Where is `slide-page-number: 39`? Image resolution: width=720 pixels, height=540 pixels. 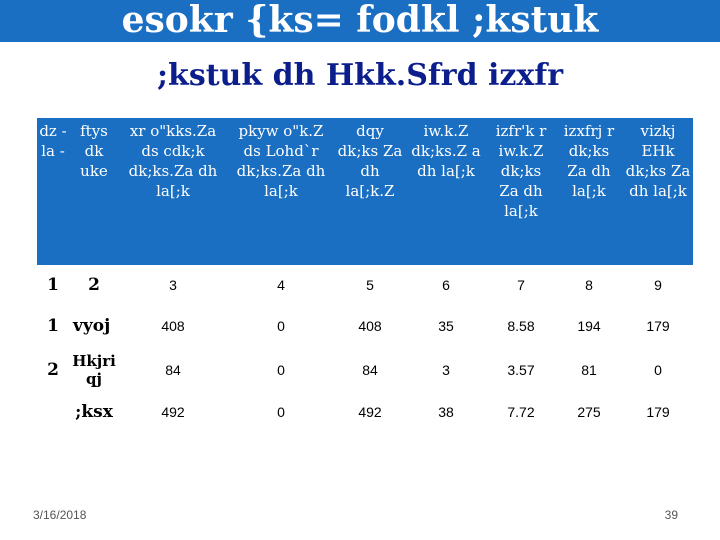 slide-page-number: 39 is located at coordinates (671, 515).